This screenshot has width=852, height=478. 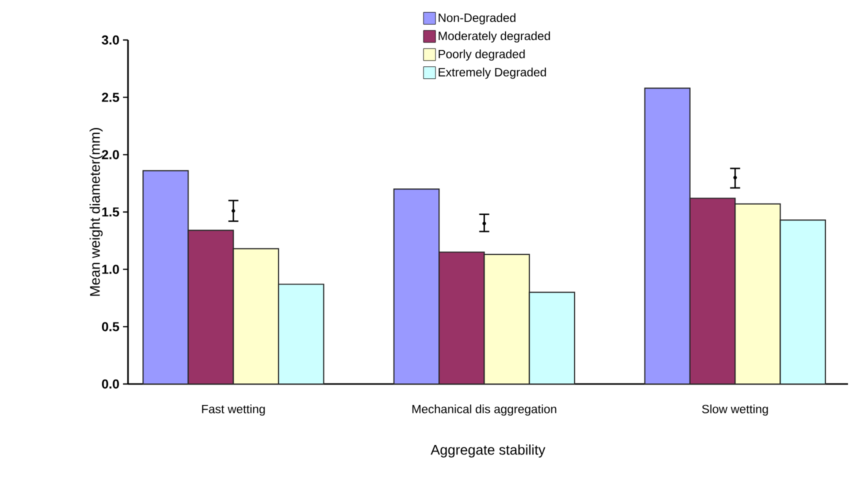 I want to click on y-tick-label: 0.0, so click(x=110, y=384).